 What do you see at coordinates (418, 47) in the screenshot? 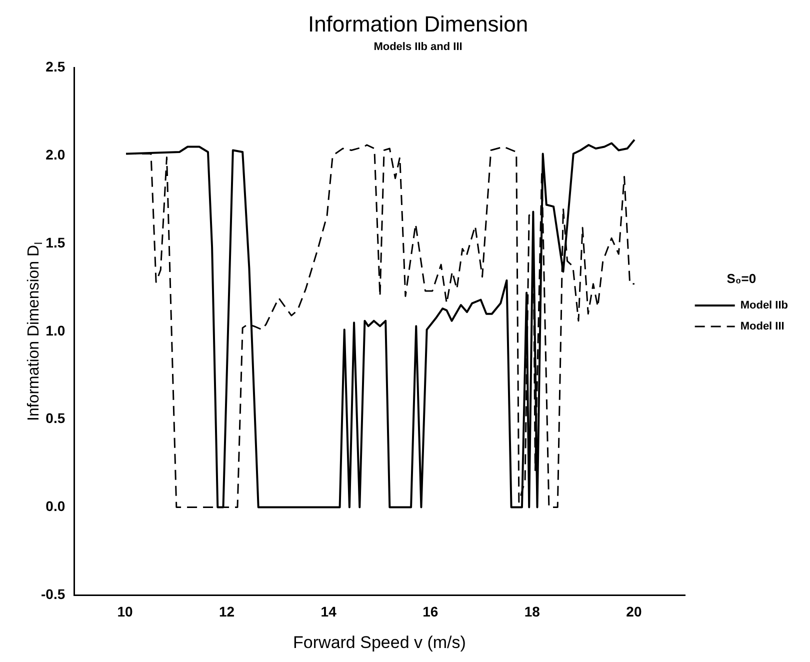
I see `chart-subtitle: Models IIb and III` at bounding box center [418, 47].